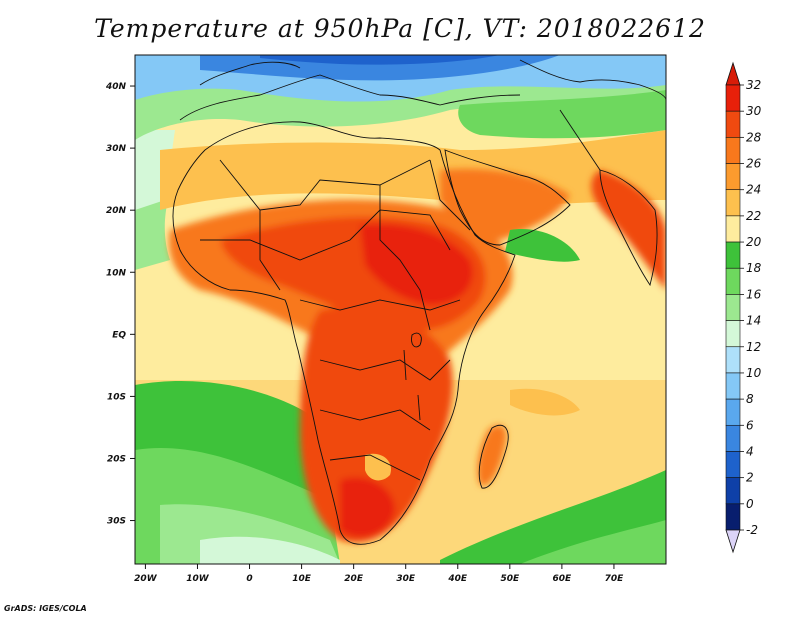 The width and height of the screenshot is (800, 618). What do you see at coordinates (753, 190) in the screenshot?
I see `colorbar-label: 24` at bounding box center [753, 190].